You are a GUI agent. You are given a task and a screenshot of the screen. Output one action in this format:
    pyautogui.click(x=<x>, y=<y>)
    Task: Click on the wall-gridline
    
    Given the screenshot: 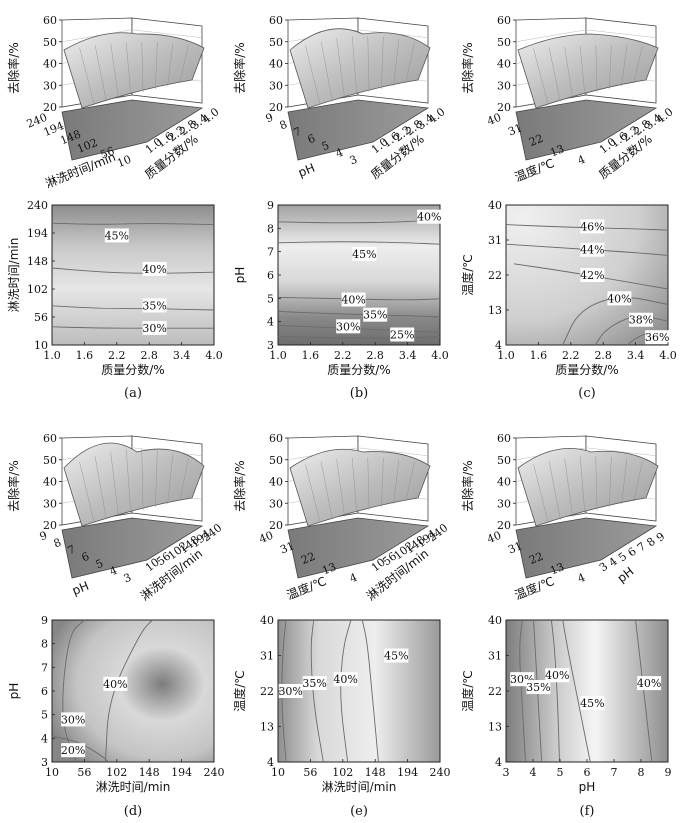 What is the action you would take?
    pyautogui.click(x=393, y=451)
    